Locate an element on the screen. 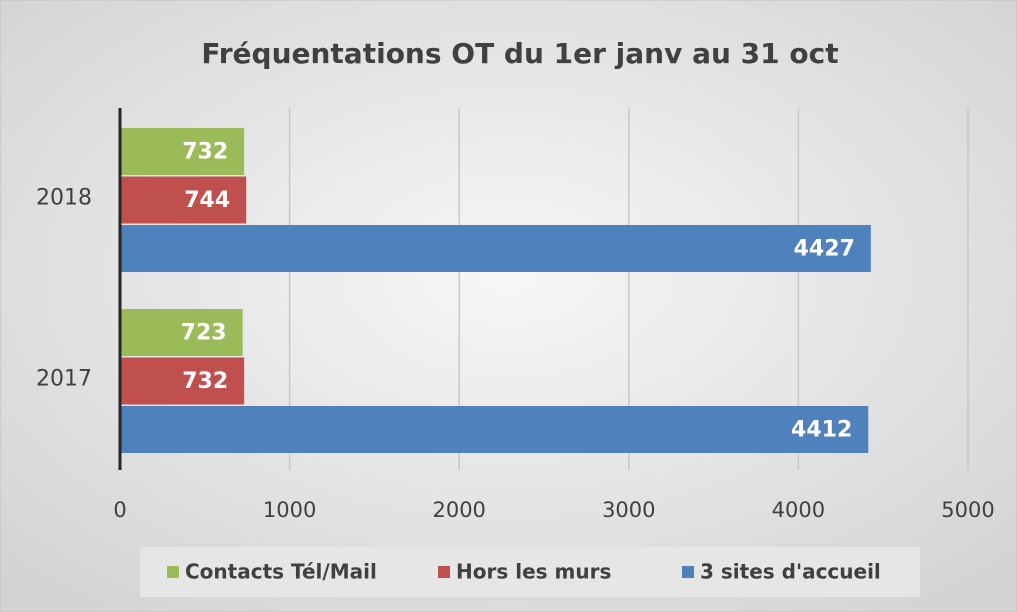  data-label: 723 is located at coordinates (204, 333).